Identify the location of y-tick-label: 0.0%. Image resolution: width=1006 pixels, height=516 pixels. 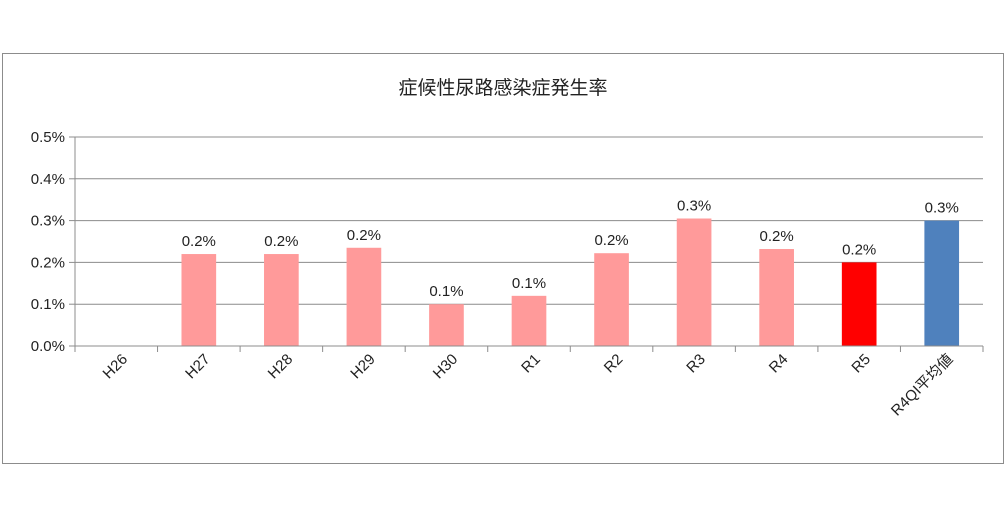
(48, 346).